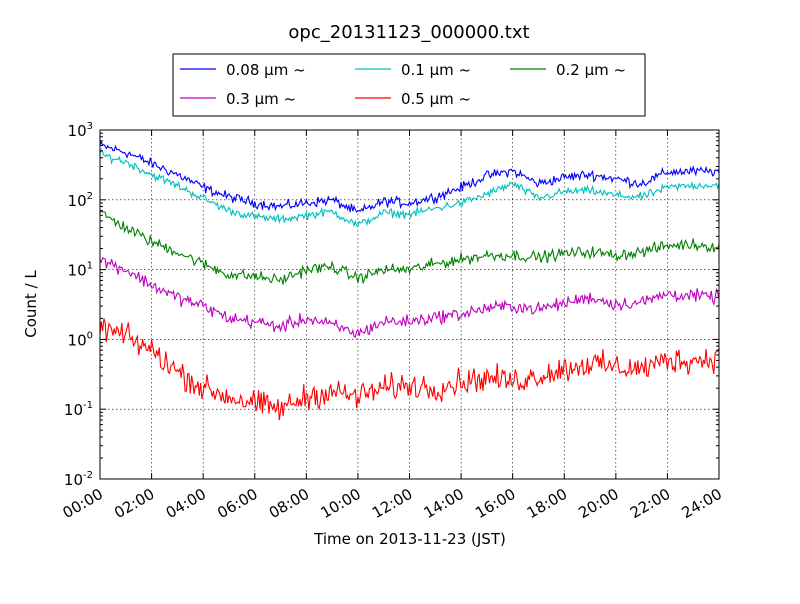 Image resolution: width=800 pixels, height=604 pixels. Describe the element at coordinates (80, 130) in the screenshot. I see `y-tick-label: 10³` at that location.